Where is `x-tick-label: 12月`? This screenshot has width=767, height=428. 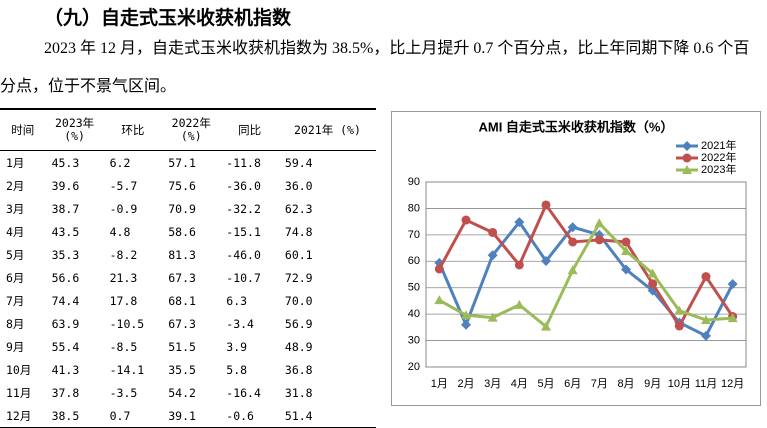
x-tick-label: 12月 is located at coordinates (732, 384).